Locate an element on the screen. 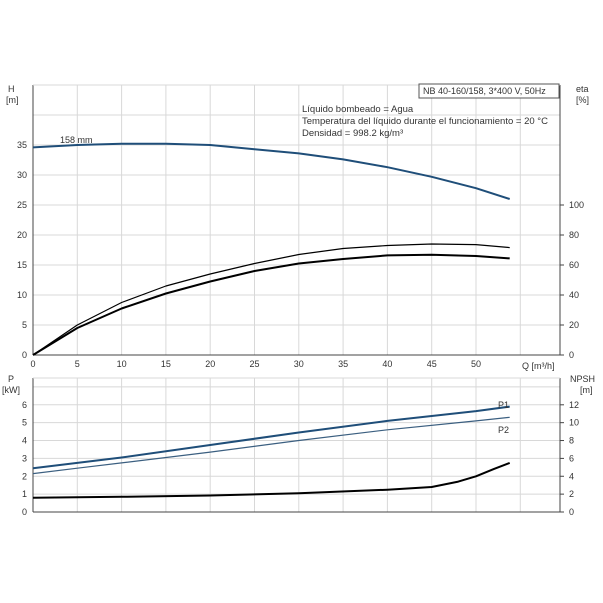  series-line-npsh is located at coordinates (271, 480).